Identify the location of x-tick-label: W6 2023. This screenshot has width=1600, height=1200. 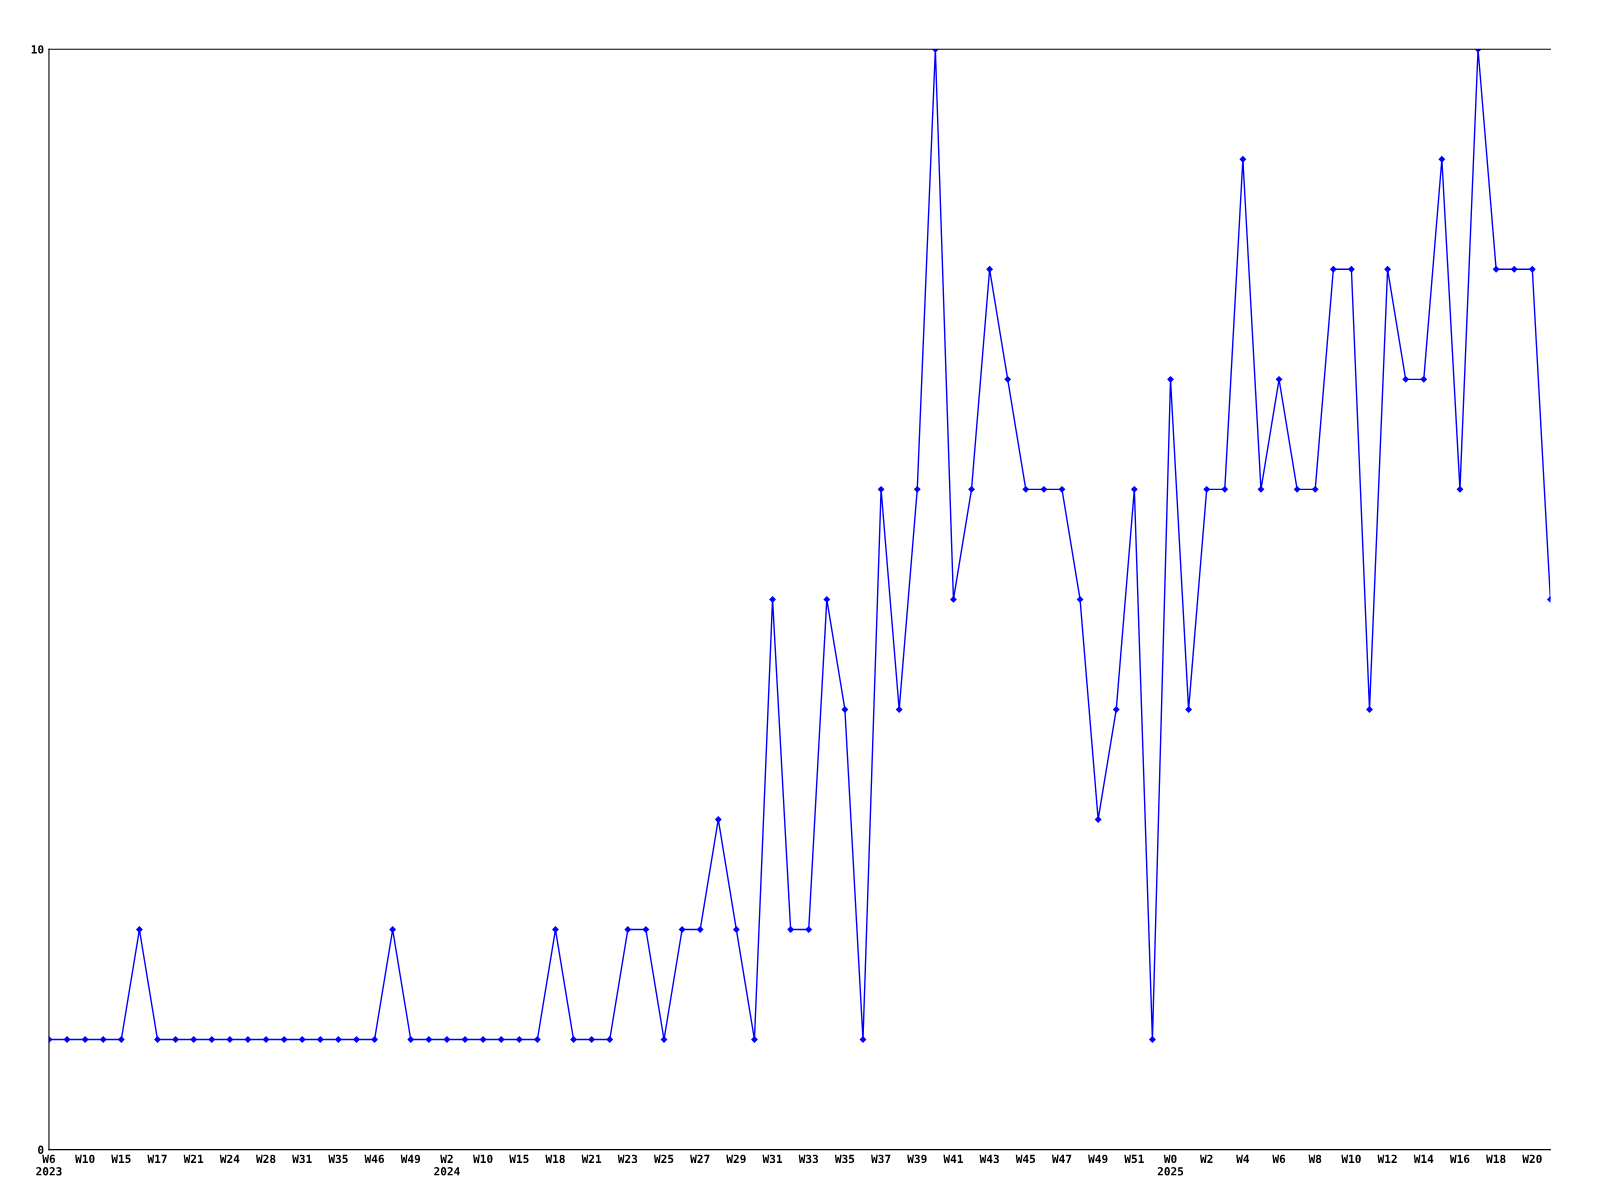
(49, 1165).